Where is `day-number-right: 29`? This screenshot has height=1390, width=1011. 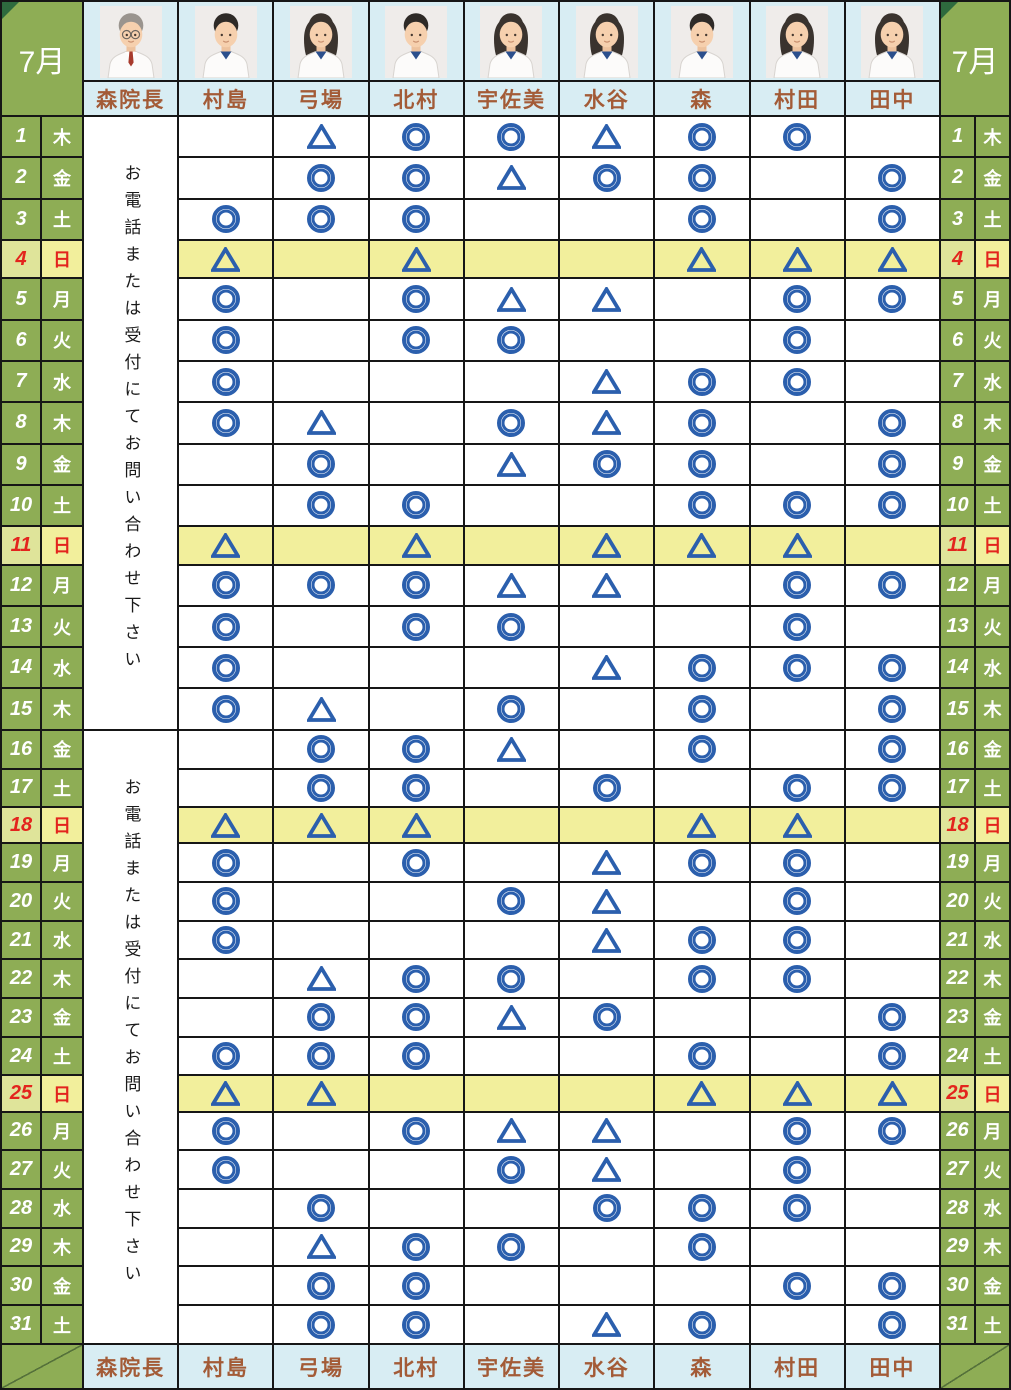
day-number-right: 29 is located at coordinates (957, 1247).